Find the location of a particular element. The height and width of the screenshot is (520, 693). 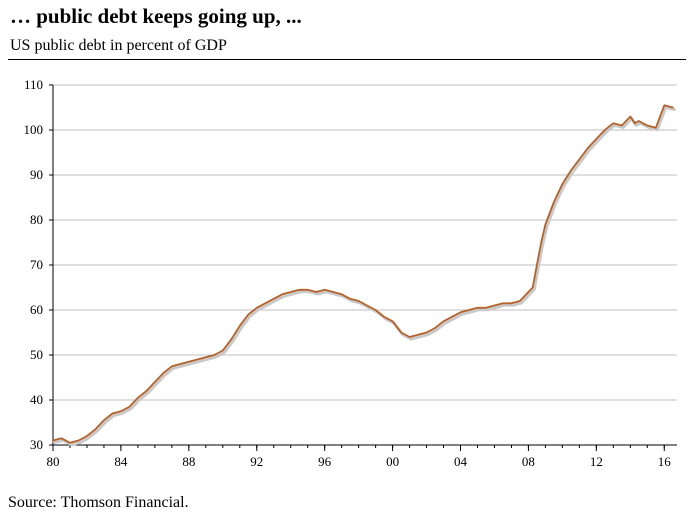

x-tick-label: 84 is located at coordinates (121, 461).